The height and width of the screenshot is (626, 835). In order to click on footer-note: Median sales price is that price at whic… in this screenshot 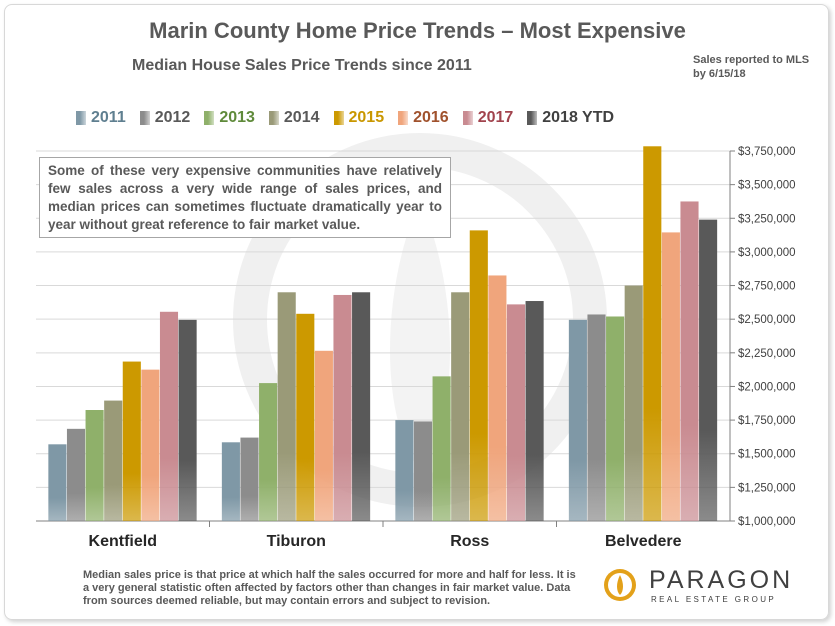, I will do `click(329, 588)`.